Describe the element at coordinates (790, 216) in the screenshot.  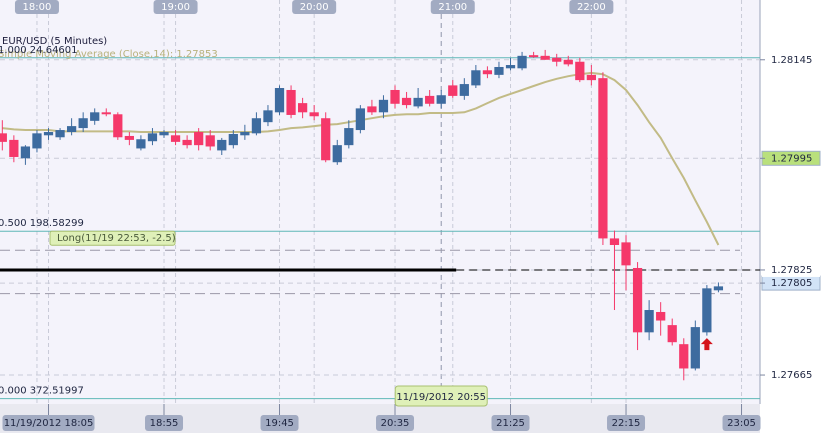
I see `price-axis` at that location.